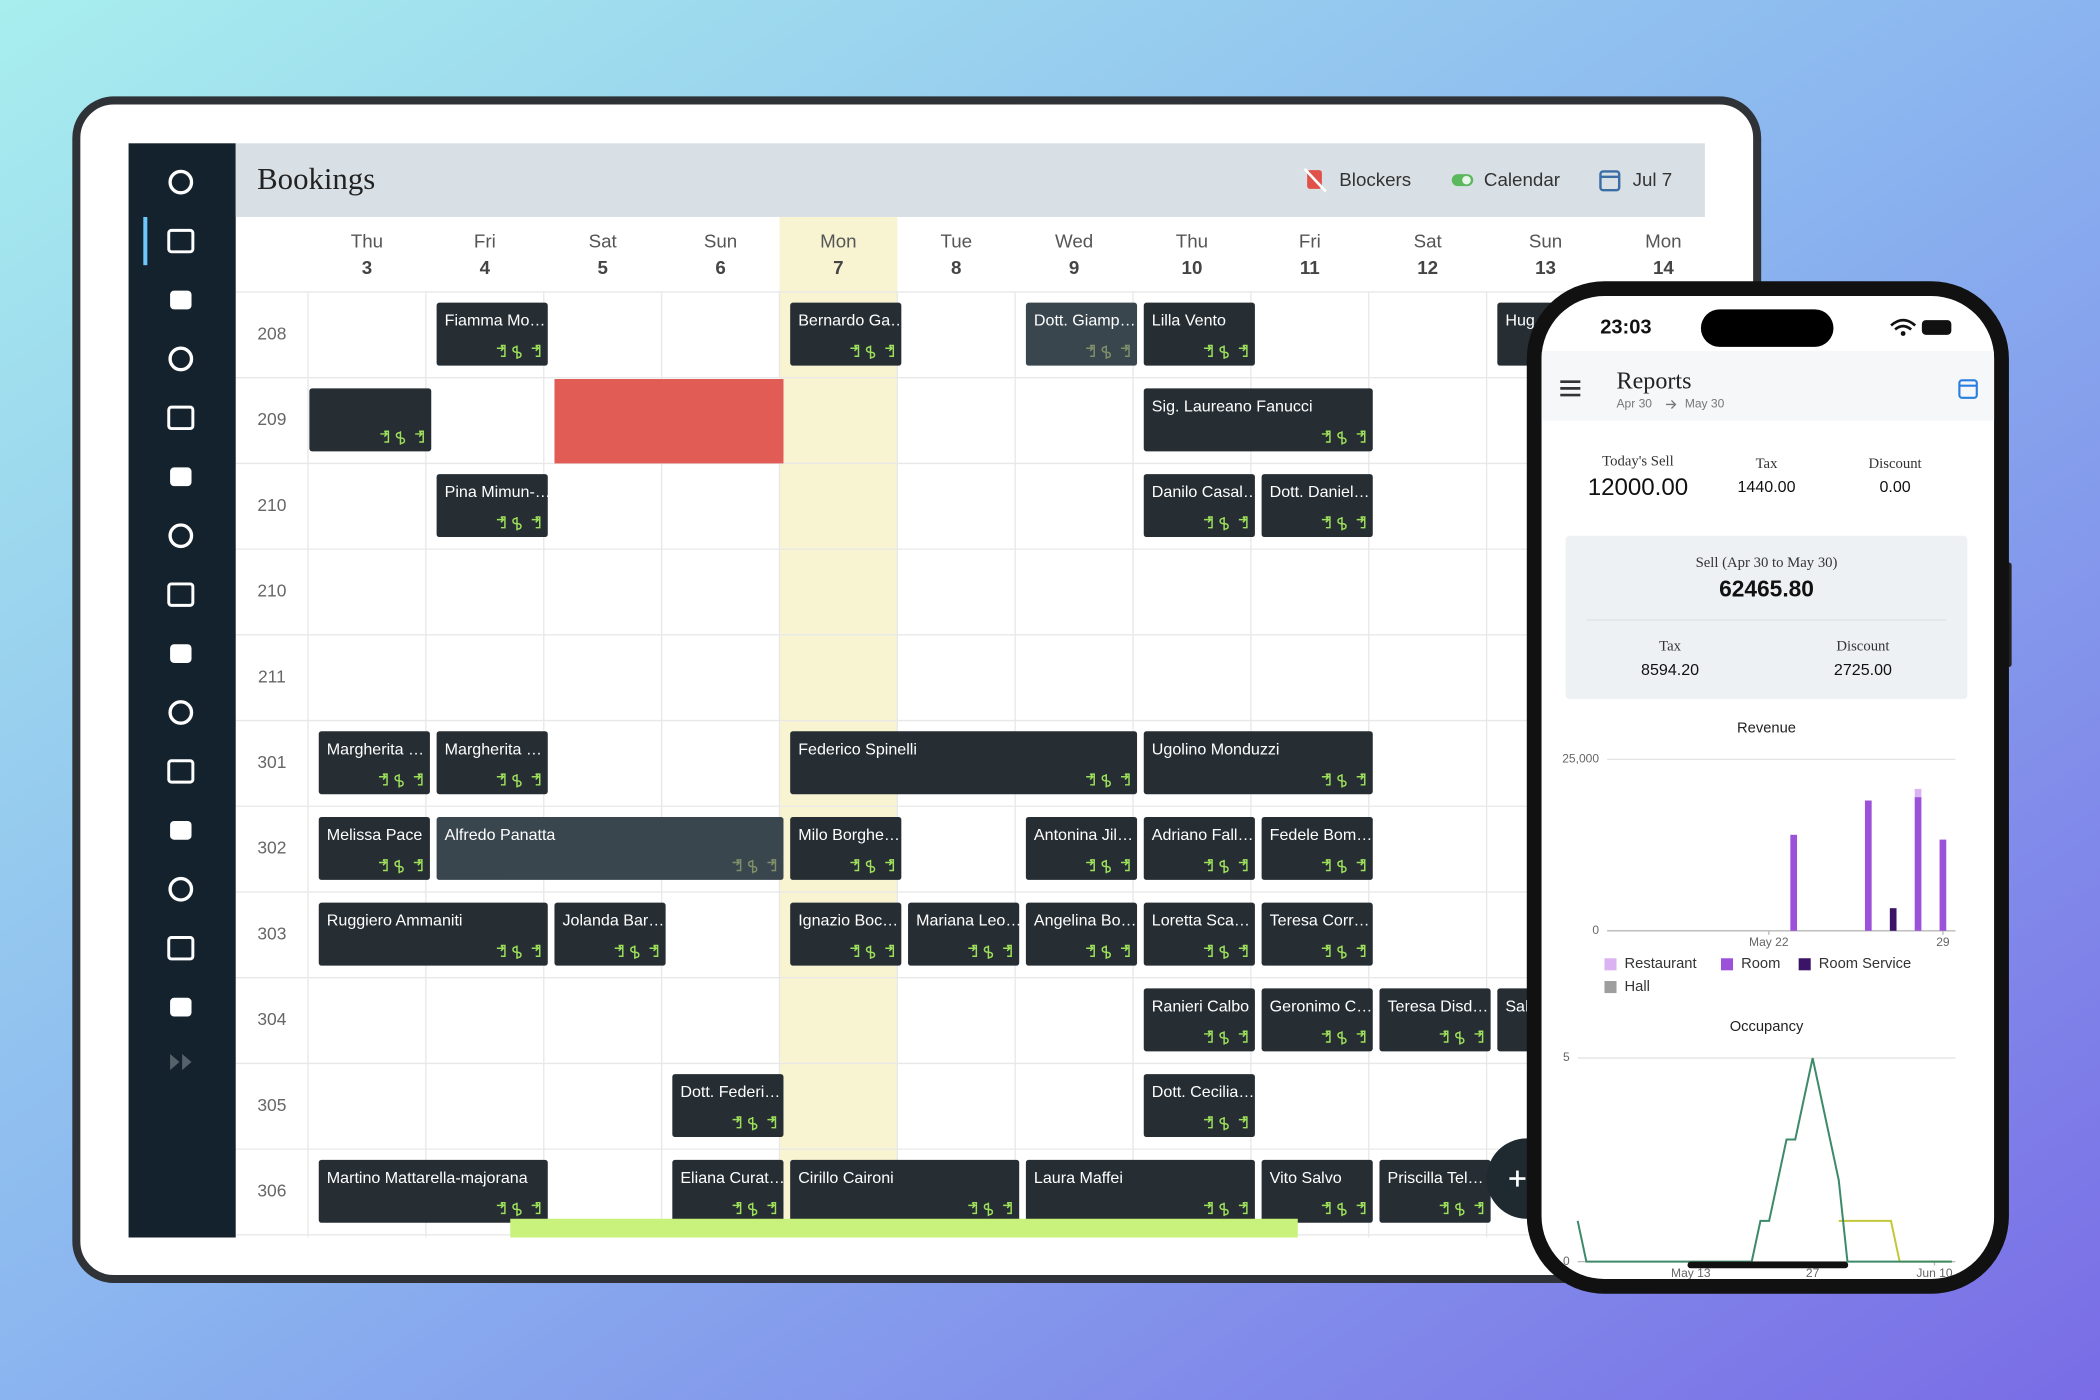  Describe the element at coordinates (1750, 964) in the screenshot. I see `legend-item: Room` at that location.